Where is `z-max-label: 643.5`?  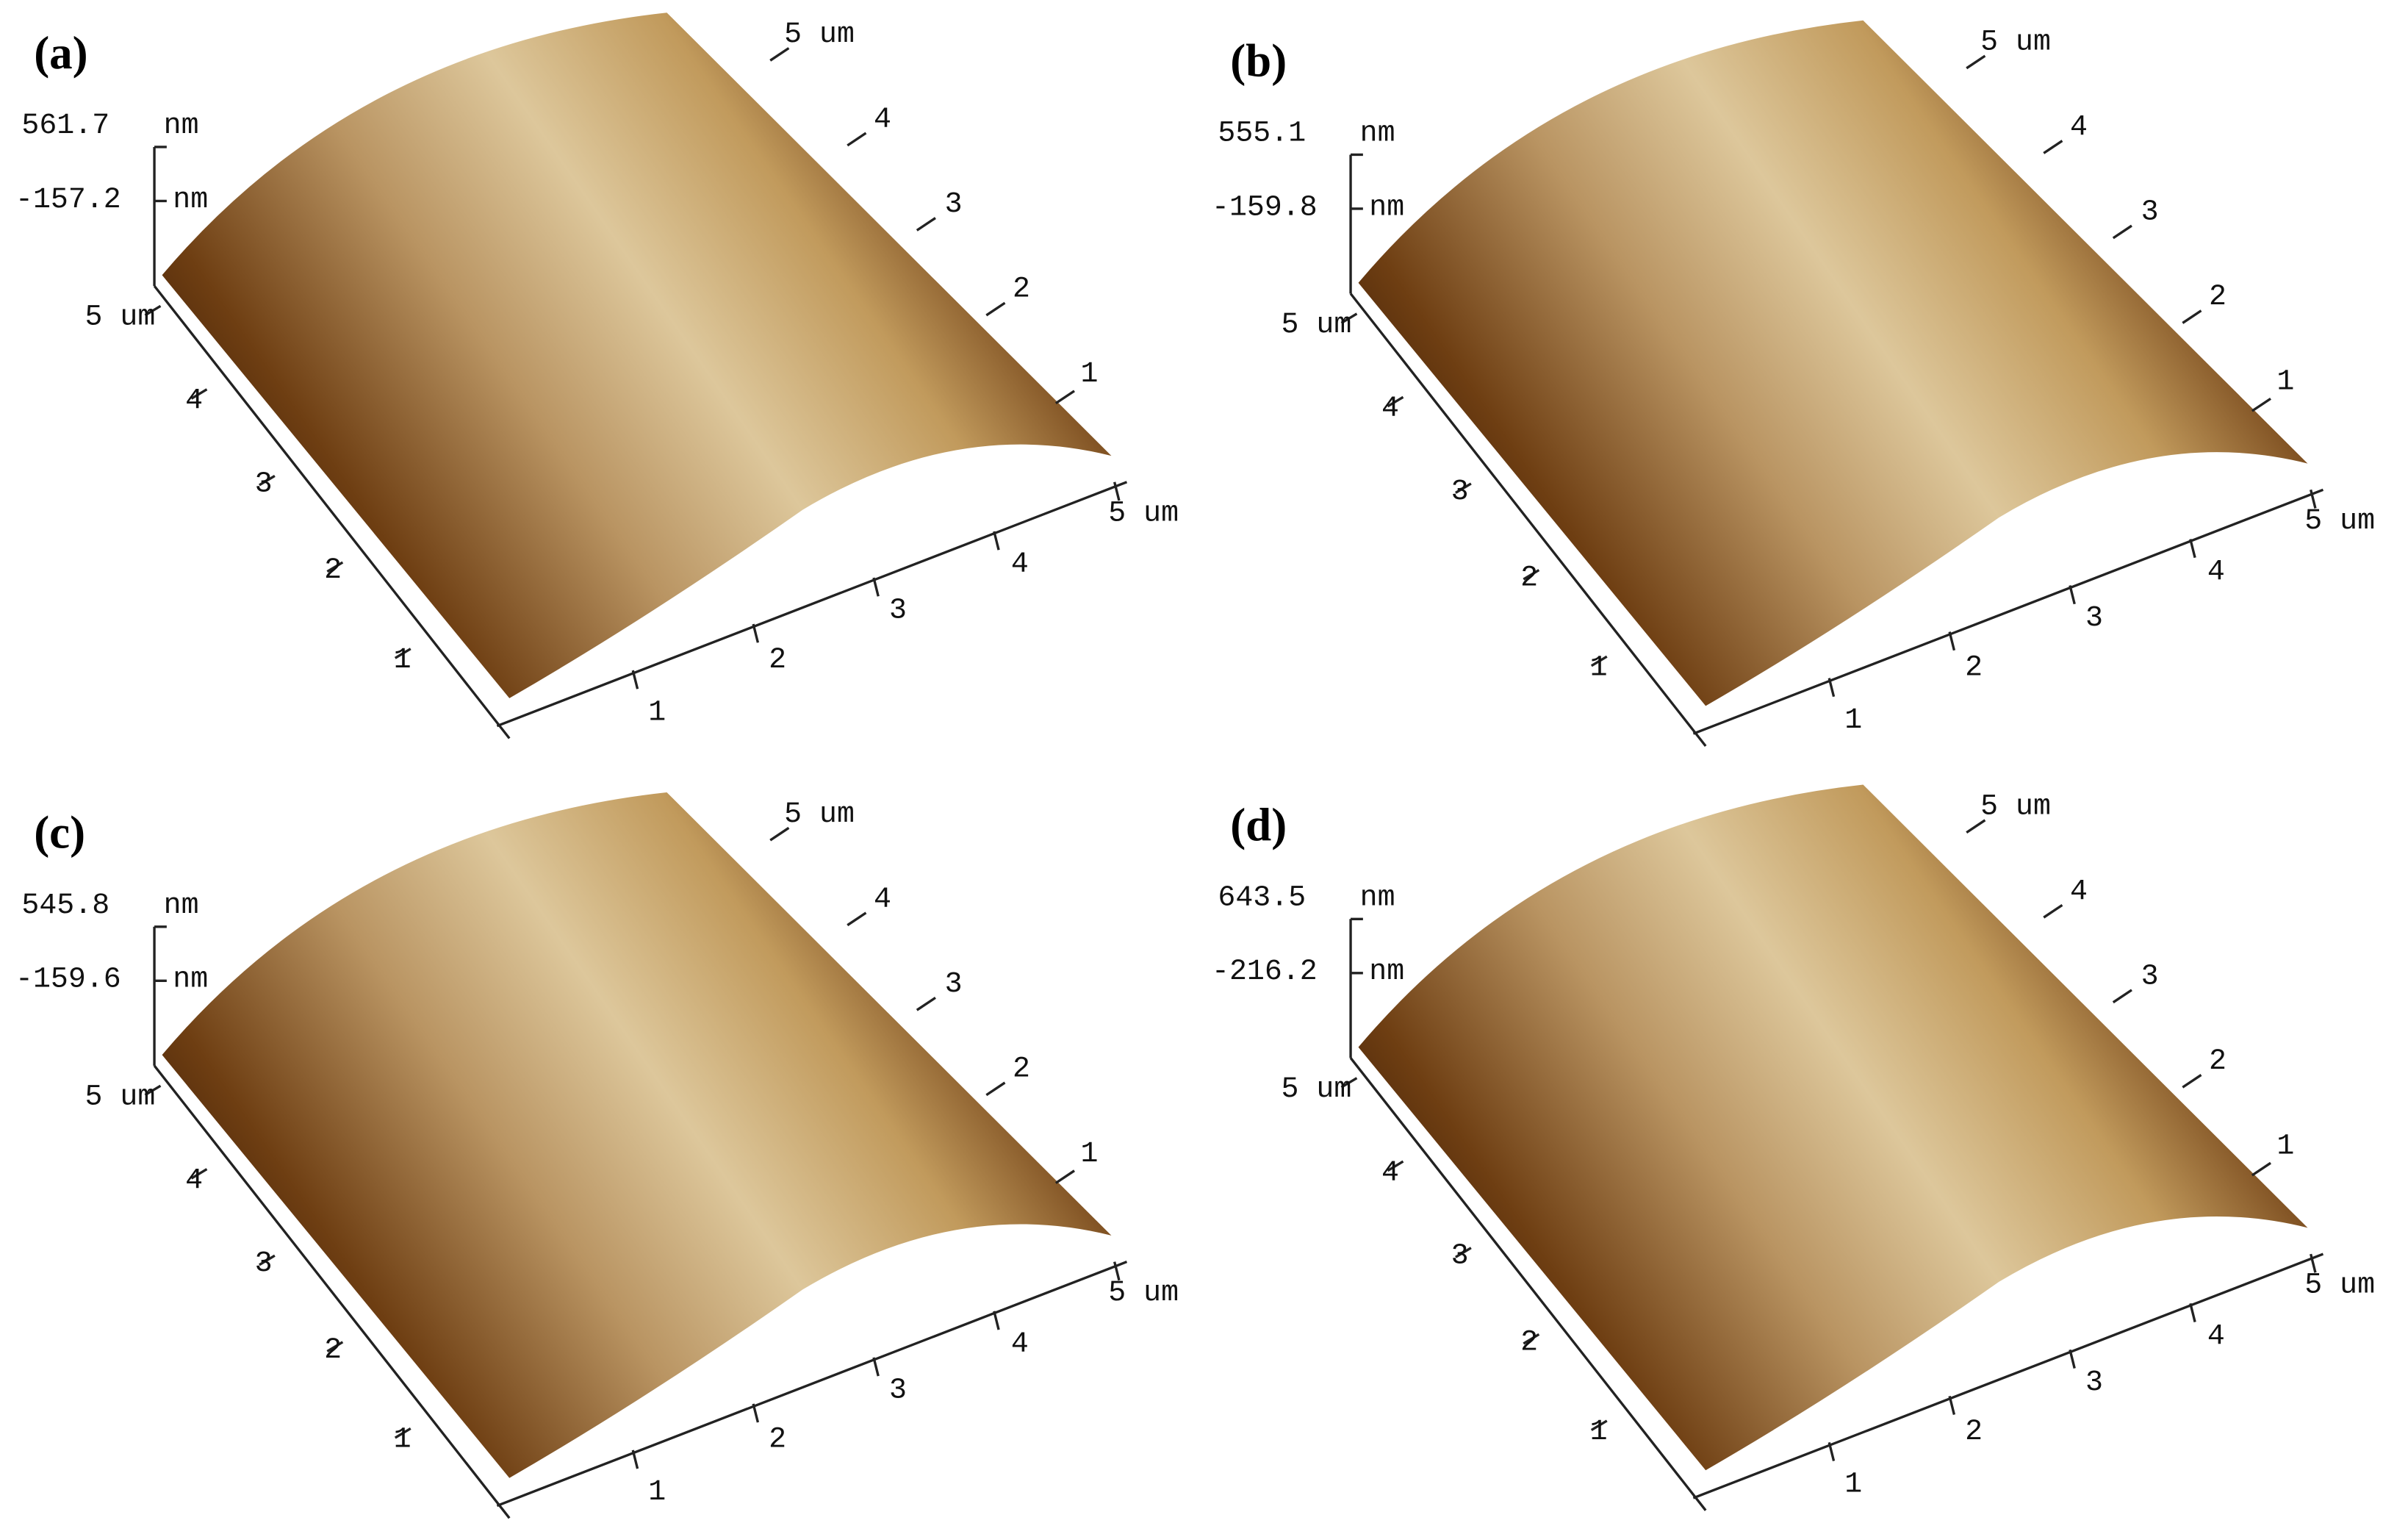 z-max-label: 643.5 is located at coordinates (1262, 897).